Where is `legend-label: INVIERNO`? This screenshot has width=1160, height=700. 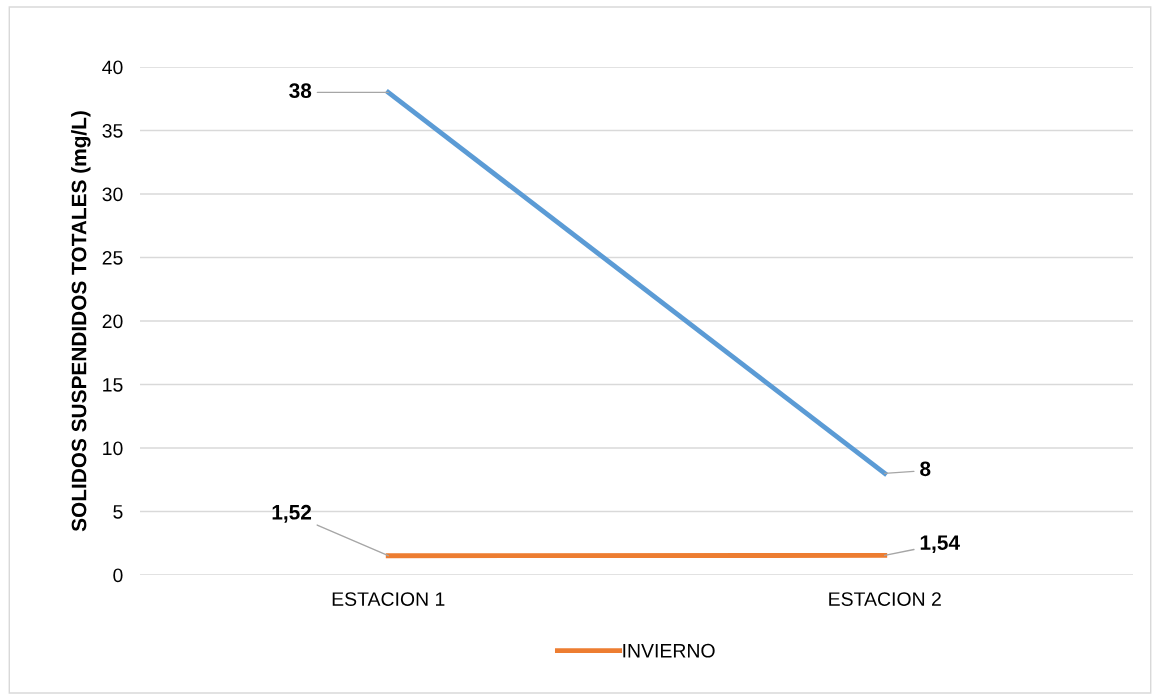
legend-label: INVIERNO is located at coordinates (669, 650).